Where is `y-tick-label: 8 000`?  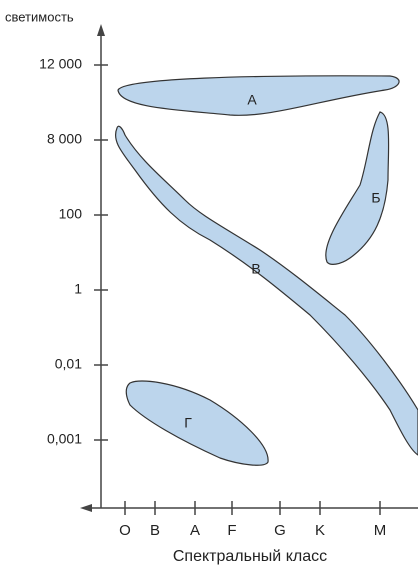
y-tick-label: 8 000 is located at coordinates (64, 139).